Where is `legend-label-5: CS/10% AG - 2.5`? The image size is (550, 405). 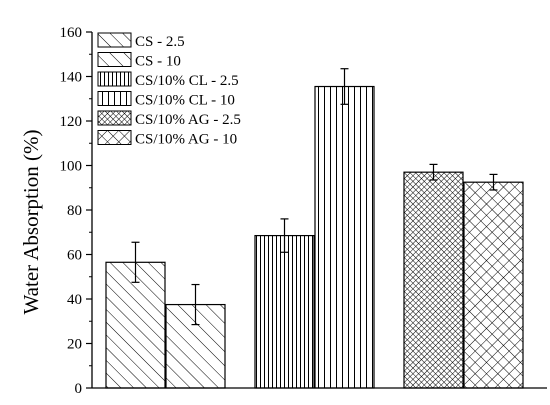
legend-label-5: CS/10% AG - 2.5 is located at coordinates (188, 120).